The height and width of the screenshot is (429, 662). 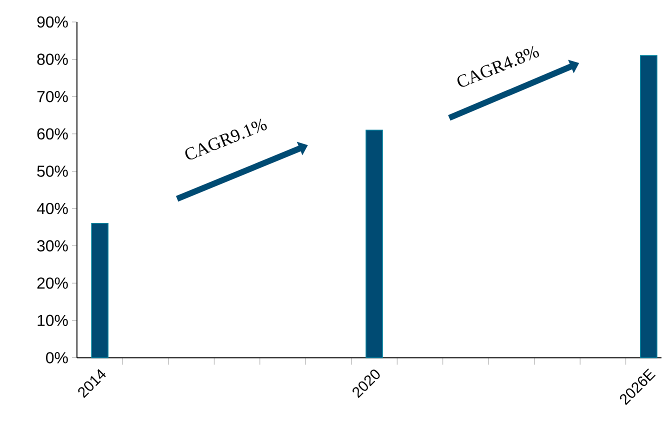 I want to click on y-tick-label: 60%, so click(x=52, y=134).